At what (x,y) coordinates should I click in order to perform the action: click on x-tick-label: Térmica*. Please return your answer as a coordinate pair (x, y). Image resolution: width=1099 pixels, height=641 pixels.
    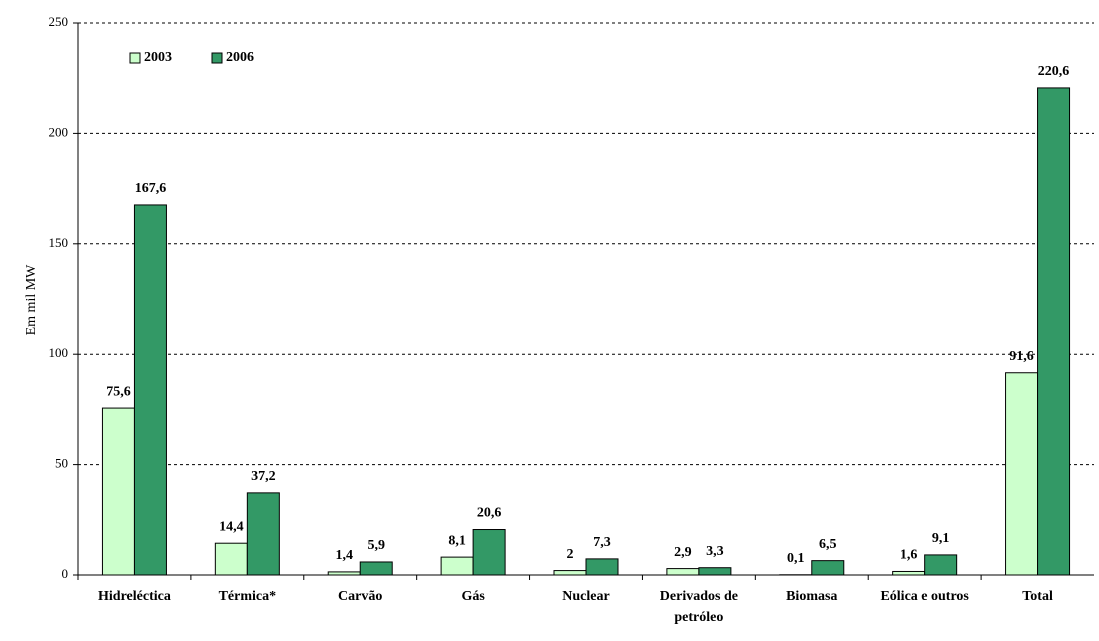
    Looking at the image, I should click on (247, 596).